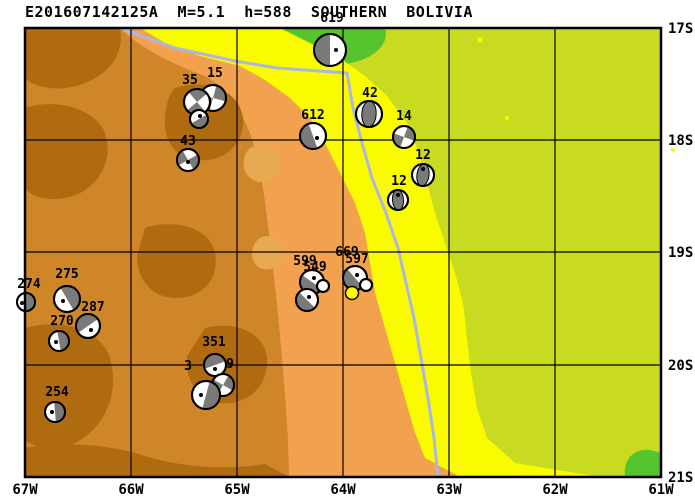 The image size is (695, 499). What do you see at coordinates (188, 141) in the screenshot?
I see `depth-label: 43` at bounding box center [188, 141].